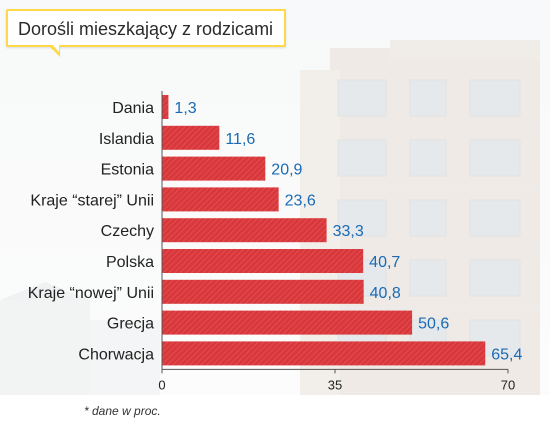 This screenshot has height=432, width=550. Describe the element at coordinates (127, 231) in the screenshot. I see `category-label: Czechy` at that location.